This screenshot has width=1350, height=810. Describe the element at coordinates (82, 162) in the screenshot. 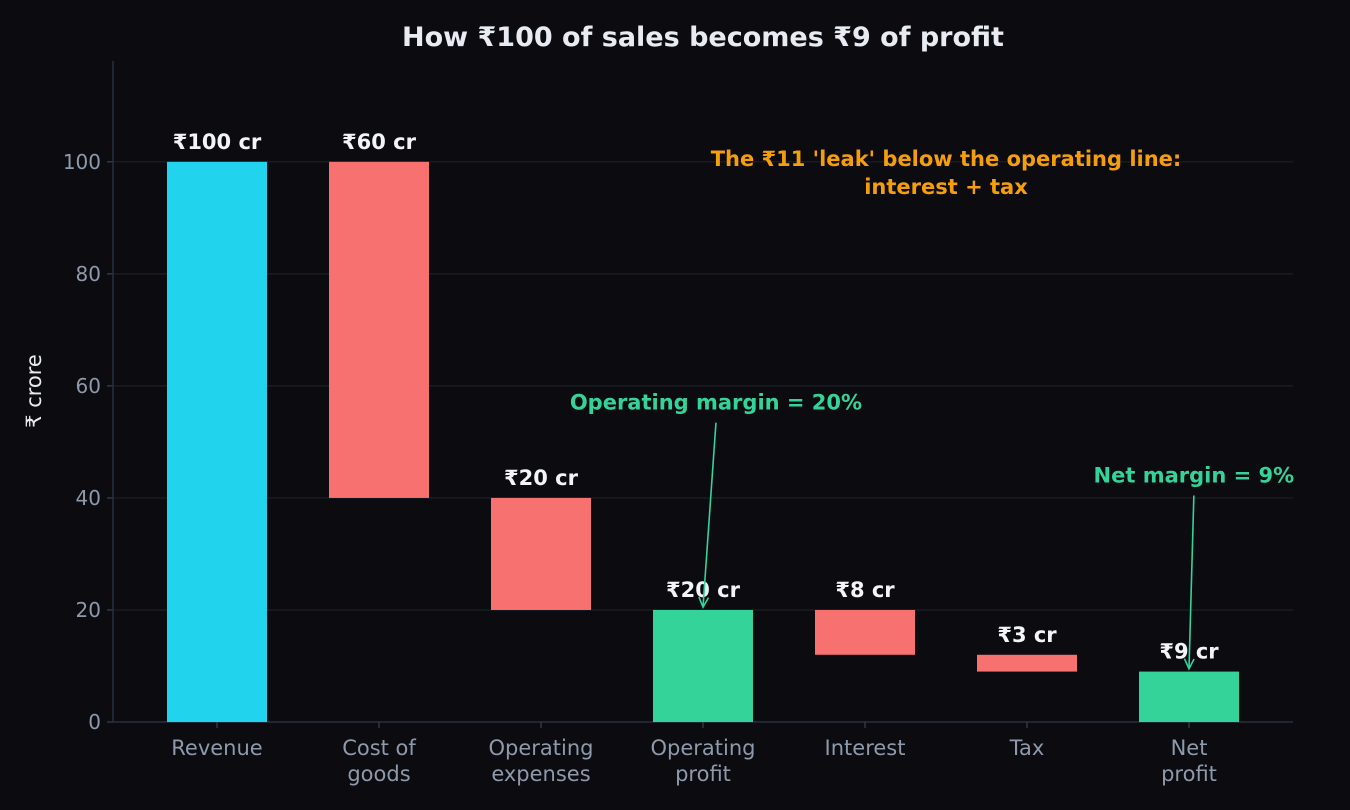

I see `y-tick-label: 100` at that location.